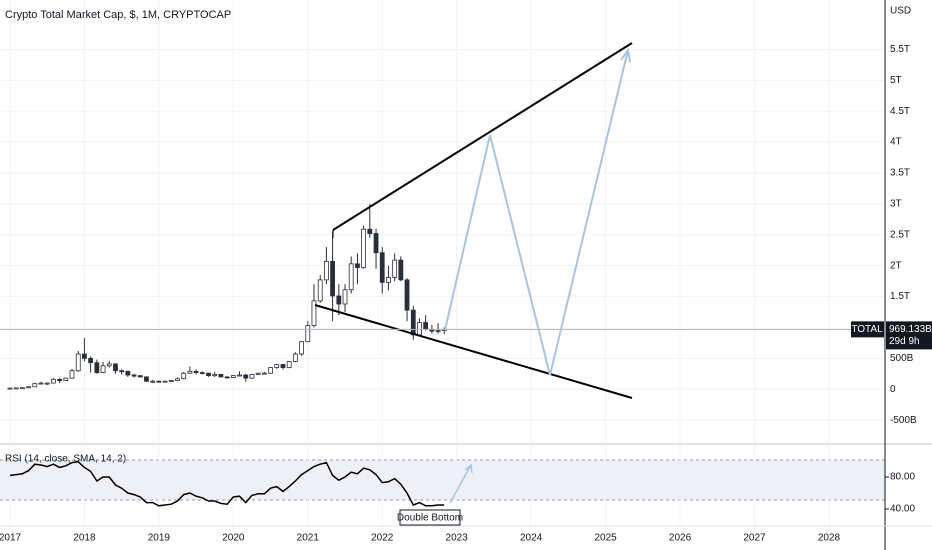 This screenshot has width=932, height=550. Describe the element at coordinates (910, 329) in the screenshot. I see `last-price-label: 969.133B` at that location.